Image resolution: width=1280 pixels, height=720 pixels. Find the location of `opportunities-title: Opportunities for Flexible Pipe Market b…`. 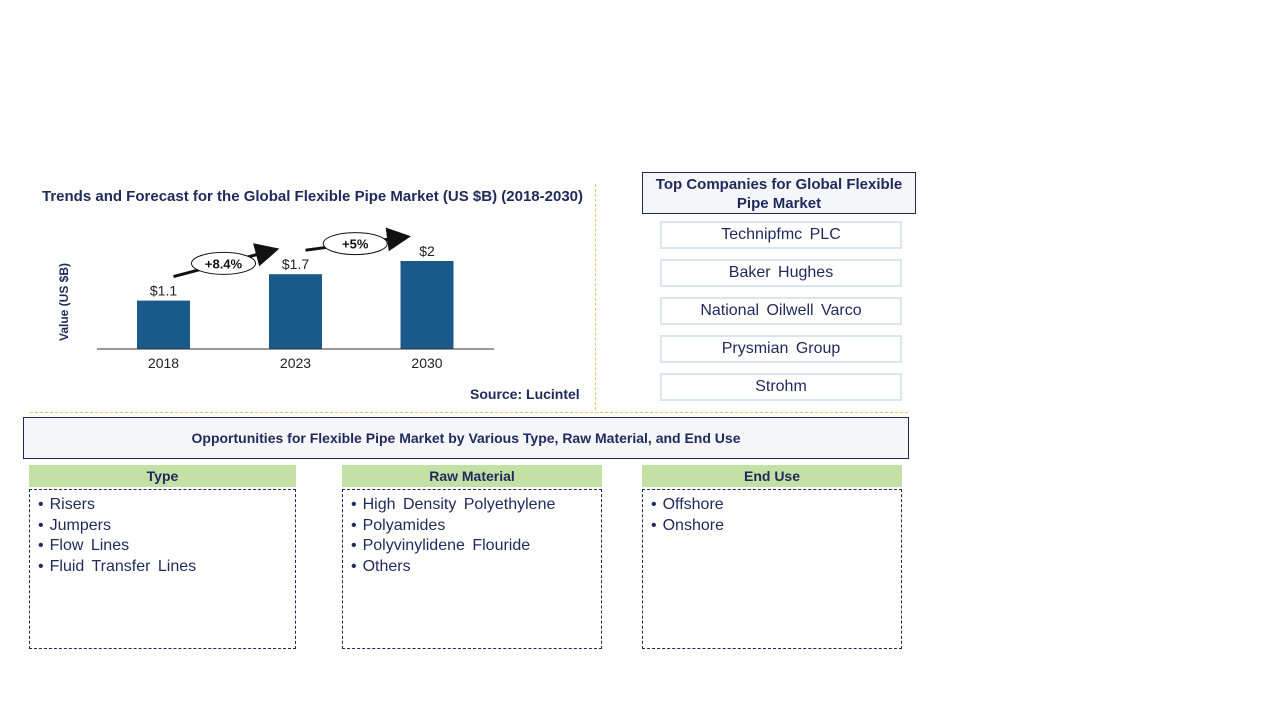

opportunities-title: Opportunities for Flexible Pipe Market b… is located at coordinates (466, 438).